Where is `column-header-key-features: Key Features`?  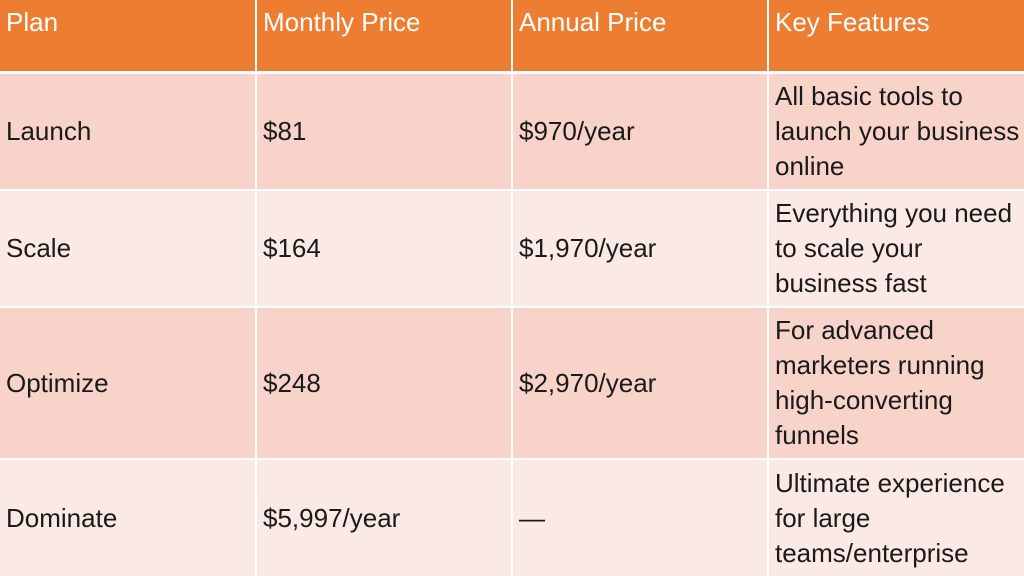 column-header-key-features: Key Features is located at coordinates (896, 36).